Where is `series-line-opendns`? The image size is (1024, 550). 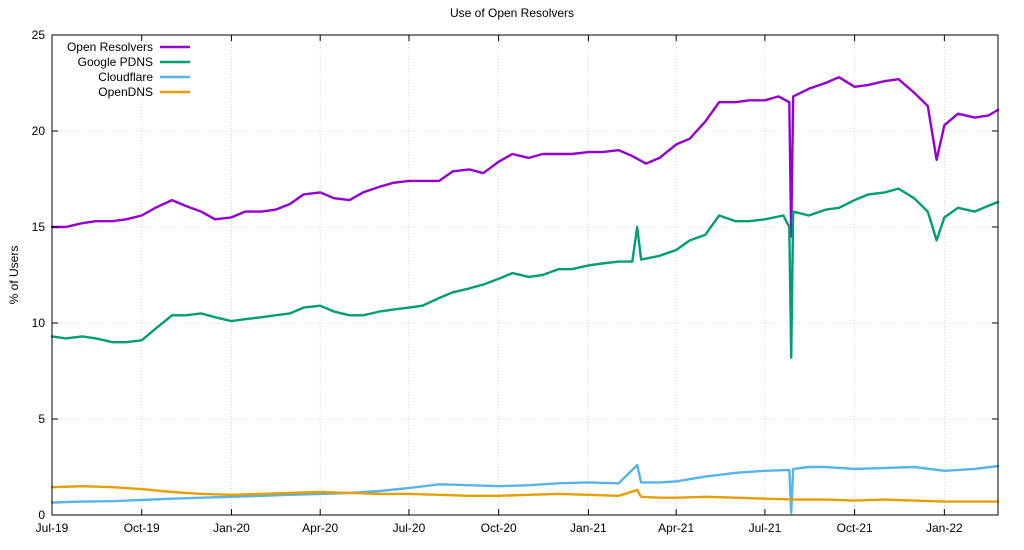
series-line-opendns is located at coordinates (525, 494).